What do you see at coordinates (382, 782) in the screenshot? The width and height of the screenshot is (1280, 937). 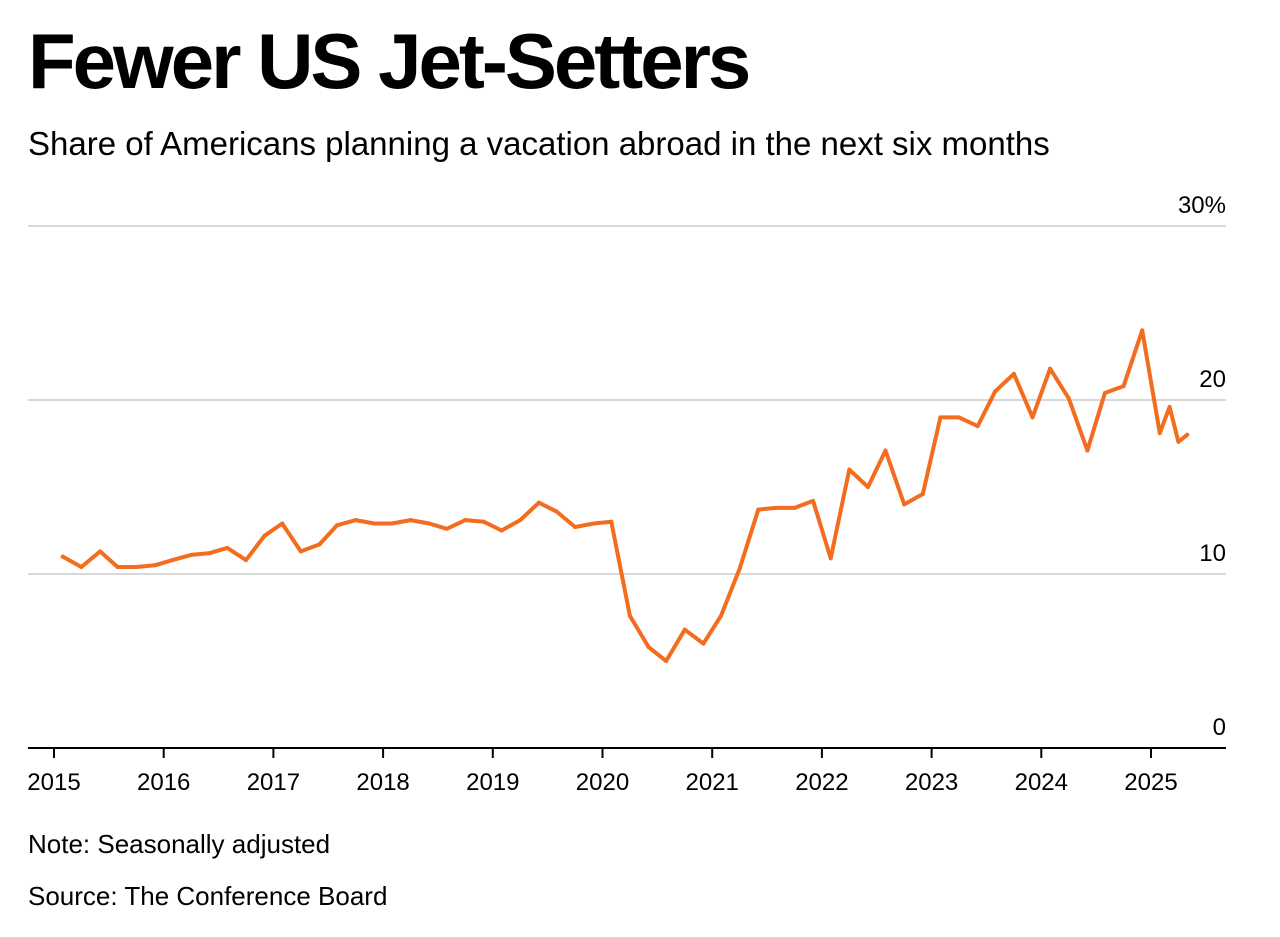 I see `x-tick-label: 2018` at bounding box center [382, 782].